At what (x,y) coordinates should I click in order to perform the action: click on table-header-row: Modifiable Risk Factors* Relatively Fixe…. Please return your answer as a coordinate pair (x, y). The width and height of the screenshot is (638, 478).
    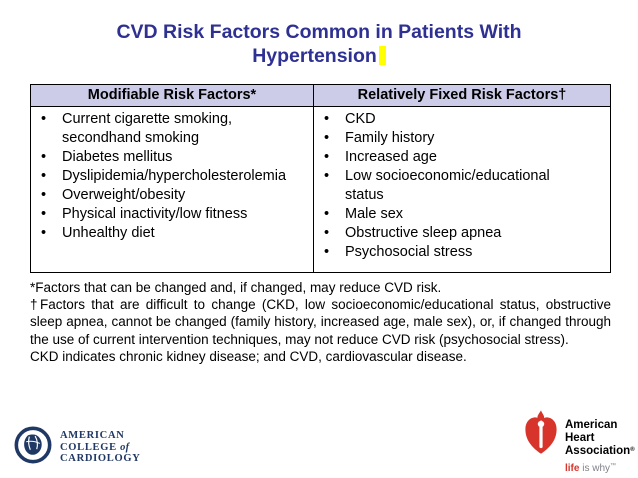
    Looking at the image, I should click on (320, 95).